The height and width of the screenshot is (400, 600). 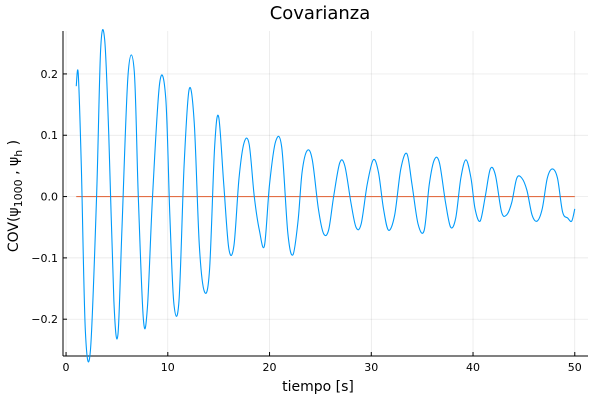 What do you see at coordinates (66, 367) in the screenshot?
I see `x-tick-label: 0` at bounding box center [66, 367].